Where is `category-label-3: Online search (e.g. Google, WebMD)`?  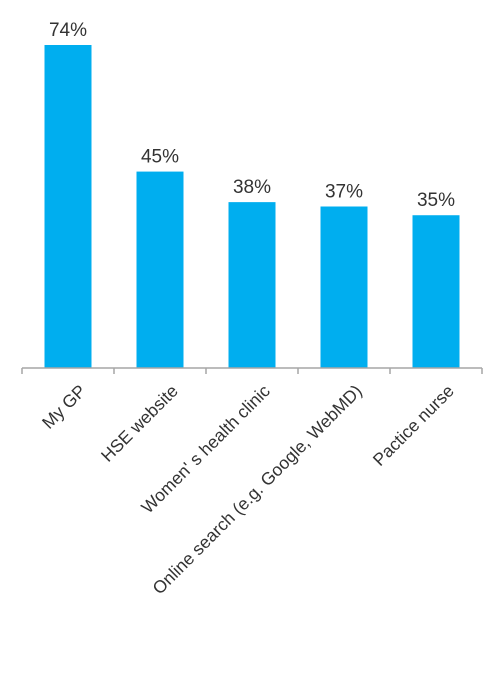 category-label-3: Online search (e.g. Google, WebMD) is located at coordinates (257, 490).